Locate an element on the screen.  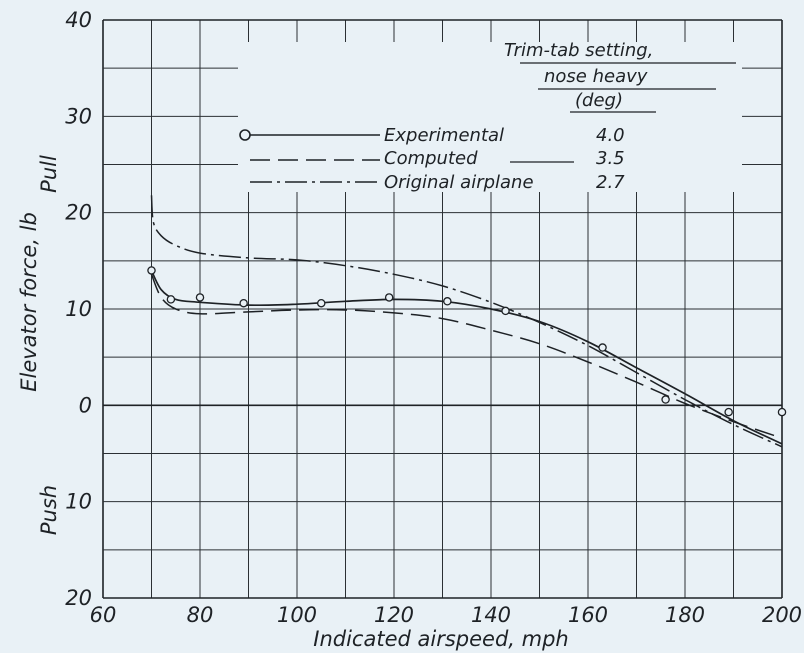
x-tick-label: 100 is located at coordinates (297, 615).